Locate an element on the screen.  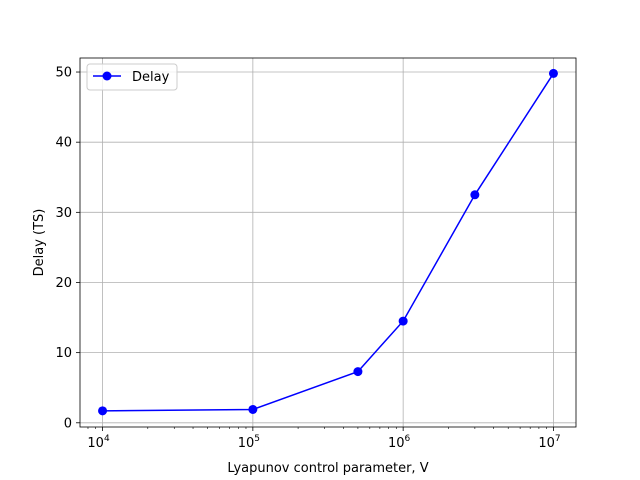
y-tick-label: 30 is located at coordinates (63, 213).